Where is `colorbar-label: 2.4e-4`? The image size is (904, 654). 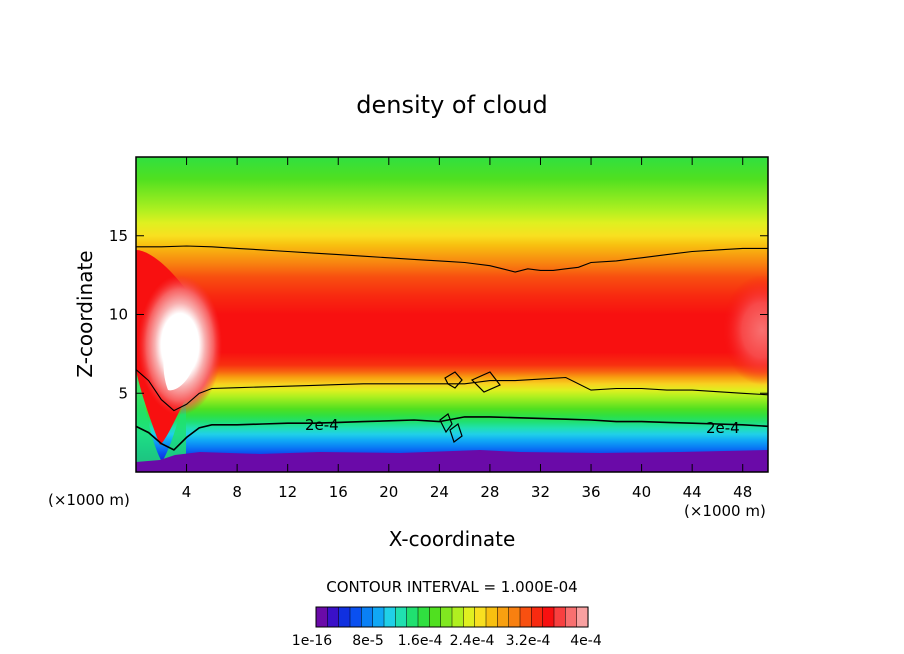
colorbar-label: 2.4e-4 is located at coordinates (472, 641).